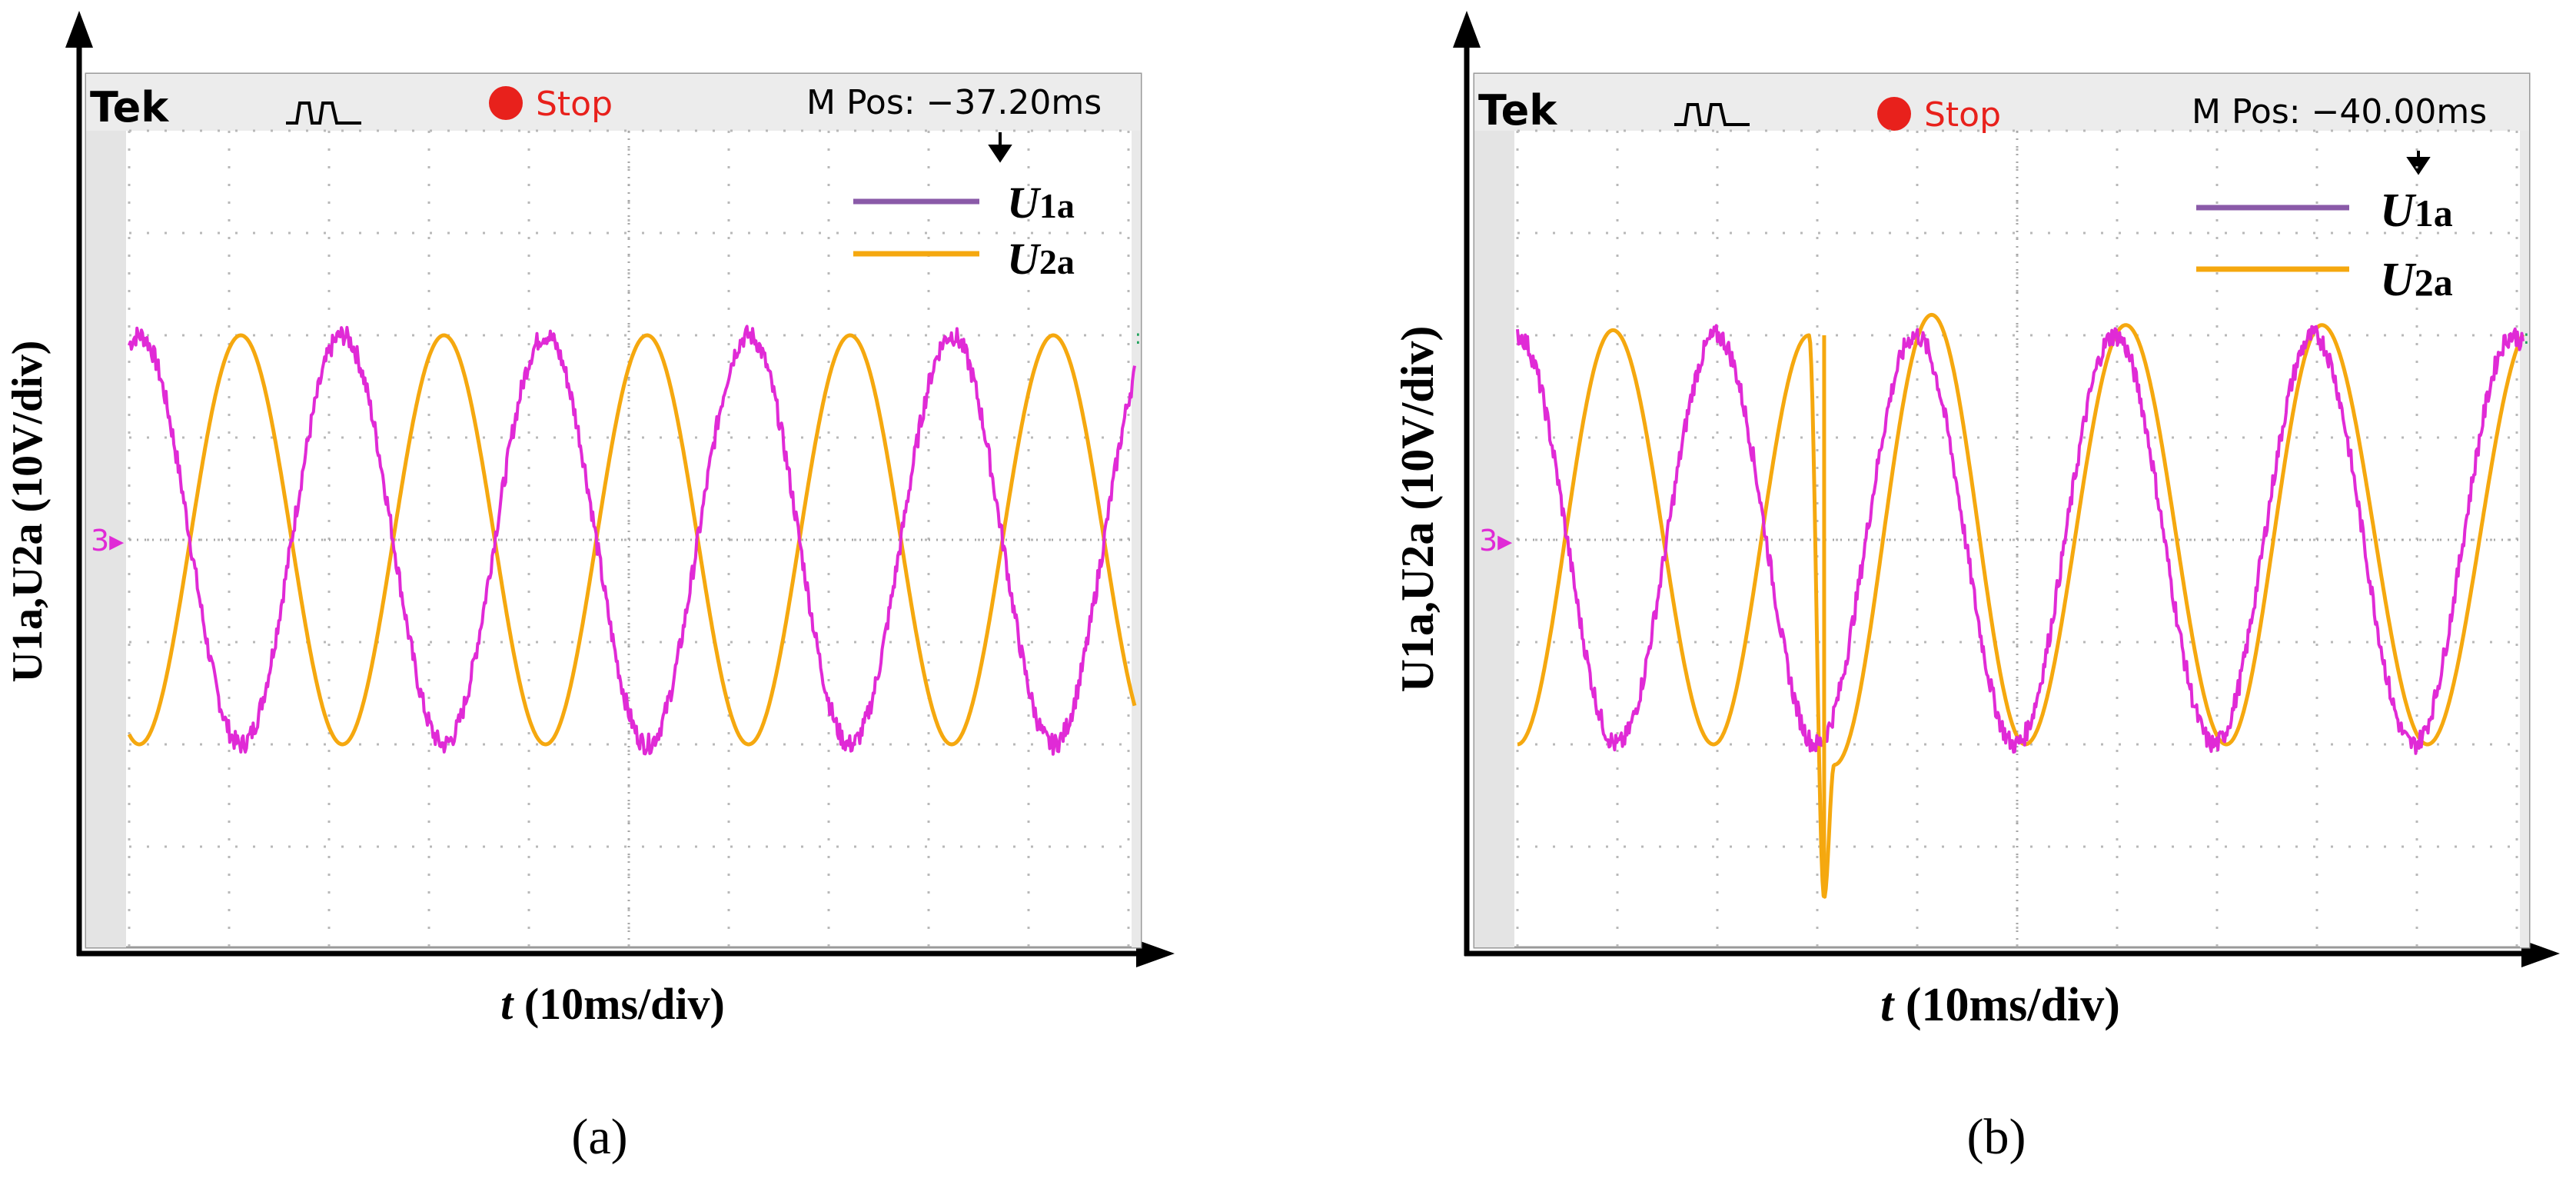 This screenshot has width=2576, height=1185. I want to click on trace-u2a, so click(632, 540).